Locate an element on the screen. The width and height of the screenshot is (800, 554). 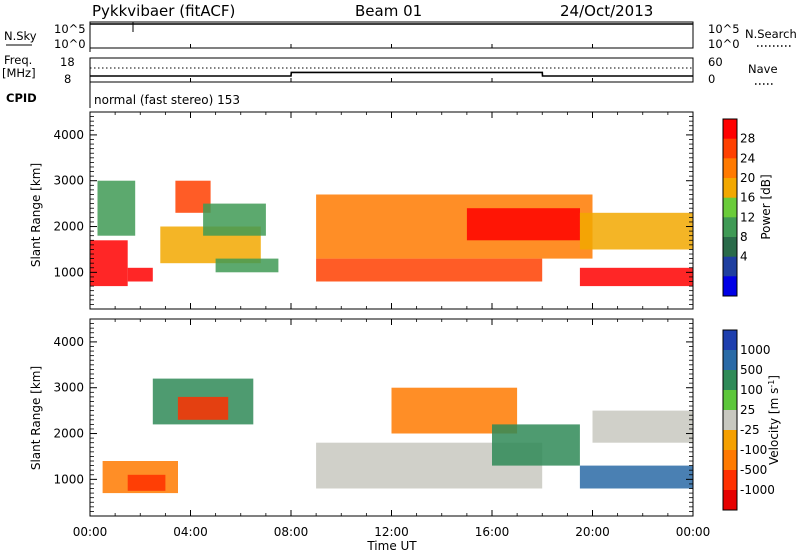
freq-series-line is located at coordinates (391, 74).